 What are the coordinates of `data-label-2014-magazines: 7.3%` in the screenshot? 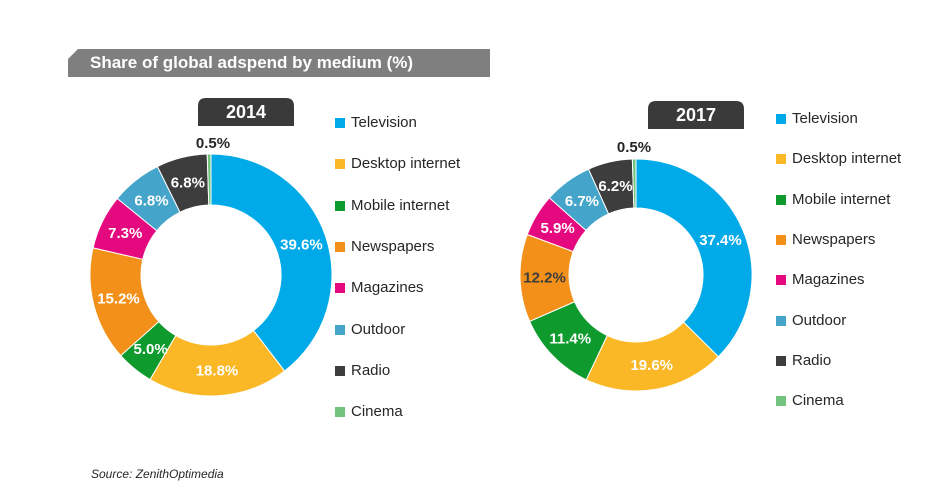 It's located at (125, 233).